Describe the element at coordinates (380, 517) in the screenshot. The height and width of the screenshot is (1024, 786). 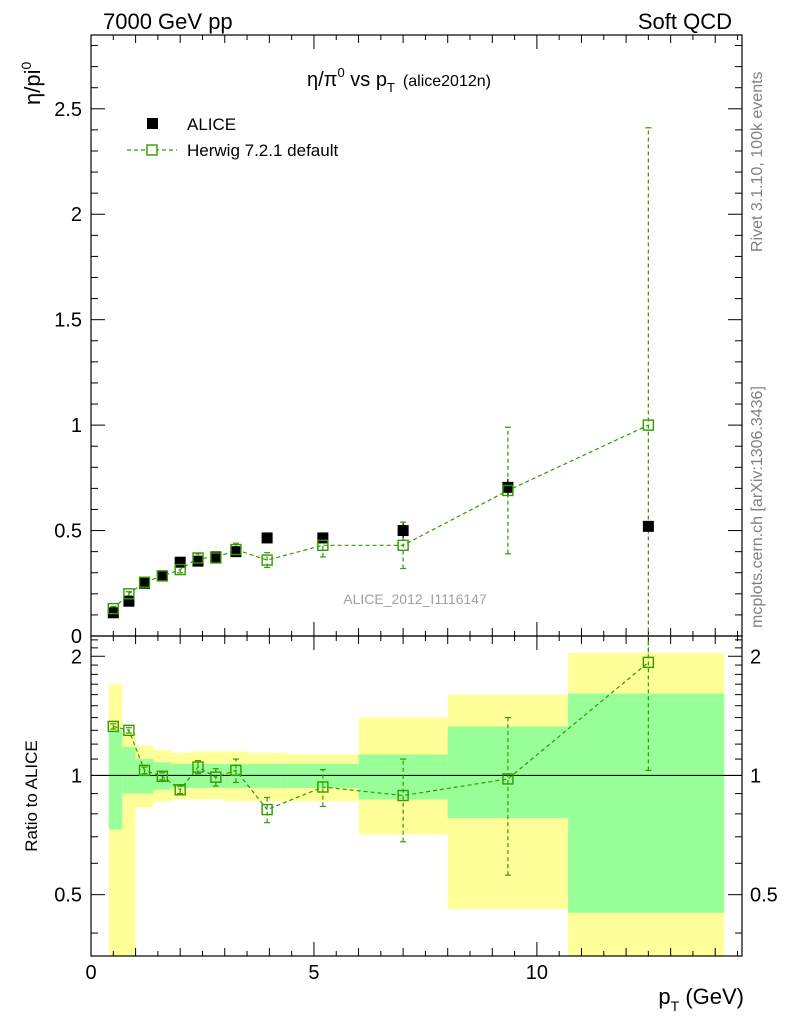
I see `herwig-line` at that location.